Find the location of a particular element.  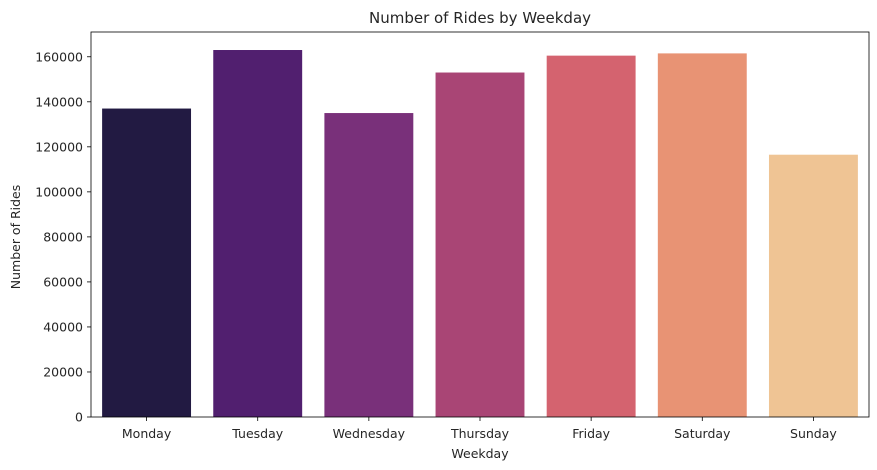

y-axis-title: Number of Rides is located at coordinates (15, 237).